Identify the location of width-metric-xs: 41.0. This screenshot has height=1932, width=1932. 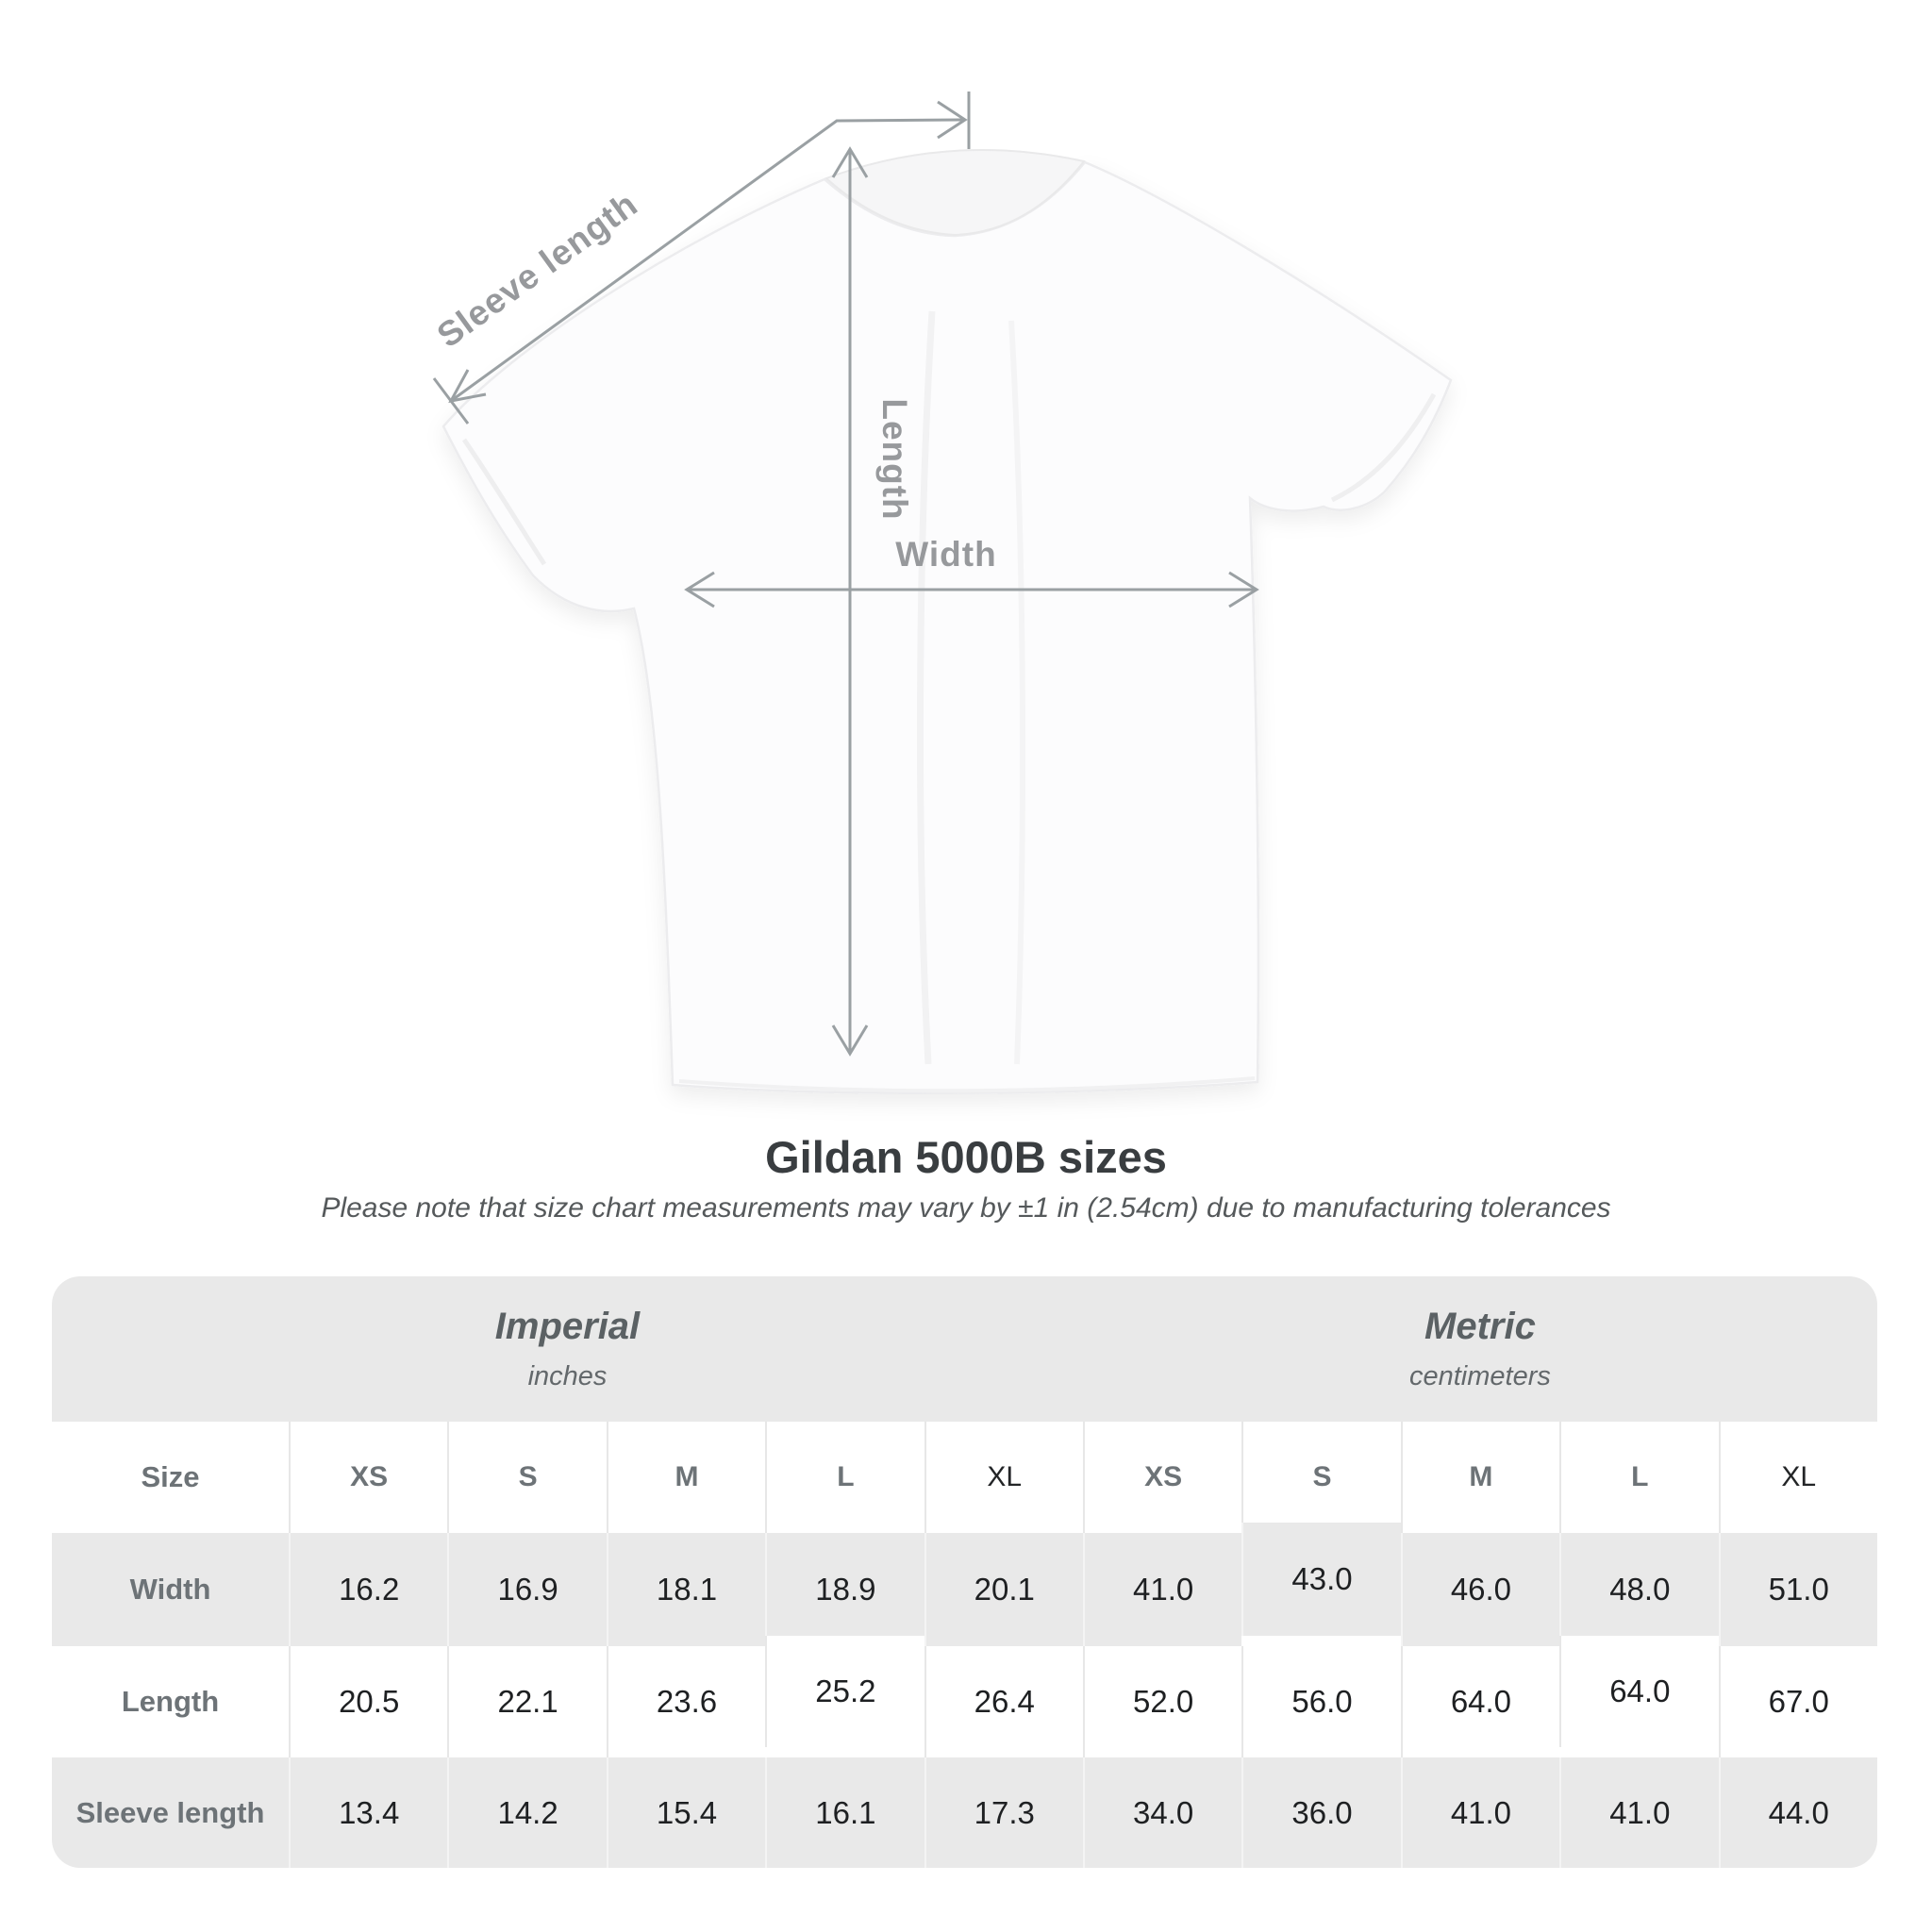
(1162, 1589).